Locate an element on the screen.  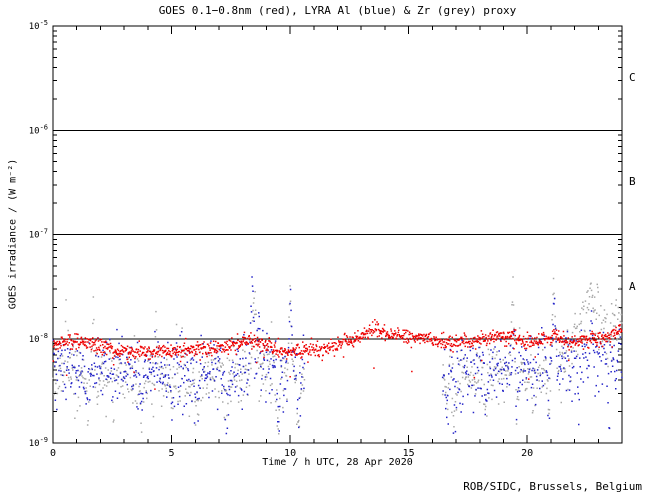
credit-text: ROB/SIDC, Brussels, Belgium is located at coordinates (552, 486).